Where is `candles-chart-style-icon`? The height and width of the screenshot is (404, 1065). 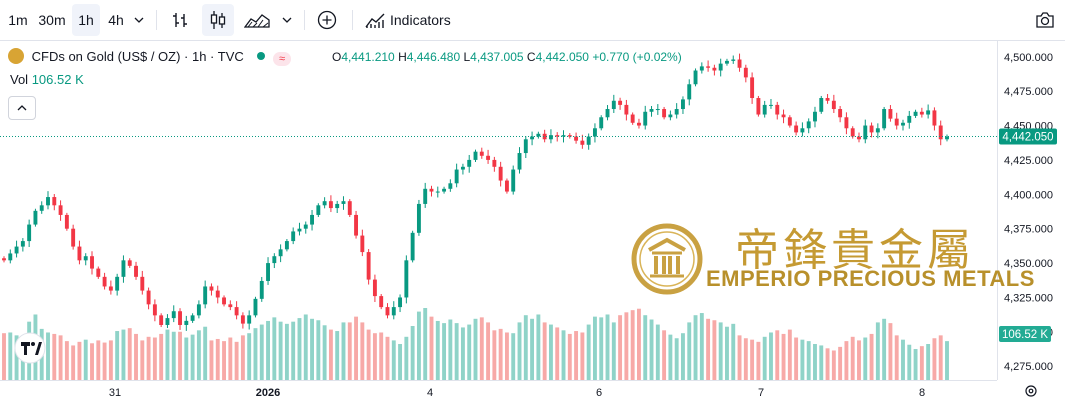
candles-chart-style-icon is located at coordinates (218, 20).